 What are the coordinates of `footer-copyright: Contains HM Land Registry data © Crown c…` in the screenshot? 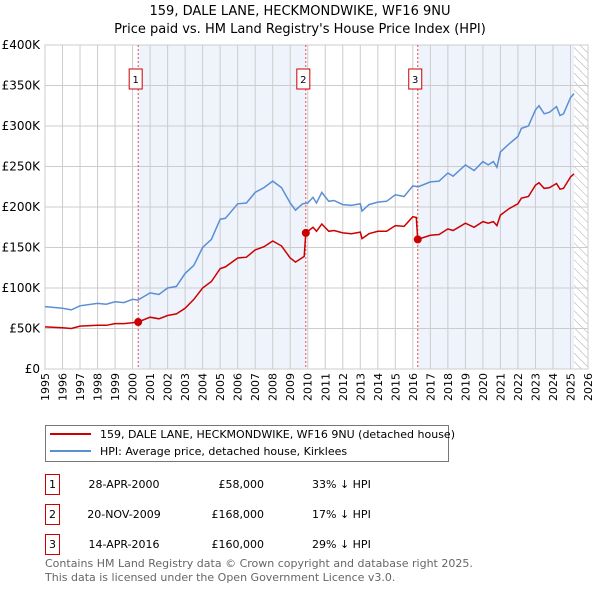 It's located at (259, 563).